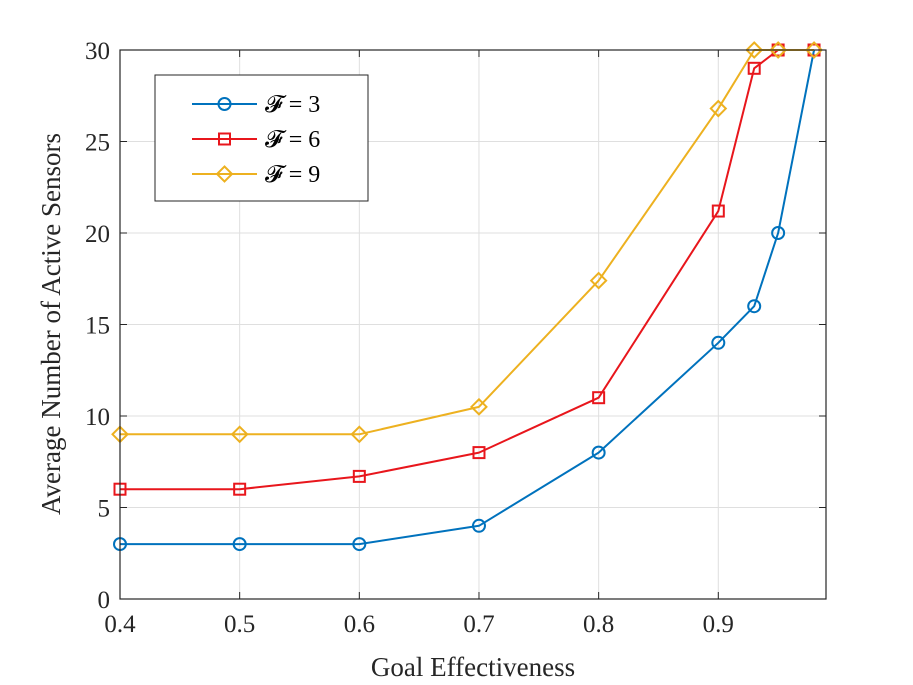 Image resolution: width=913 pixels, height=685 pixels. I want to click on y-tick-label: 15, so click(97, 326).